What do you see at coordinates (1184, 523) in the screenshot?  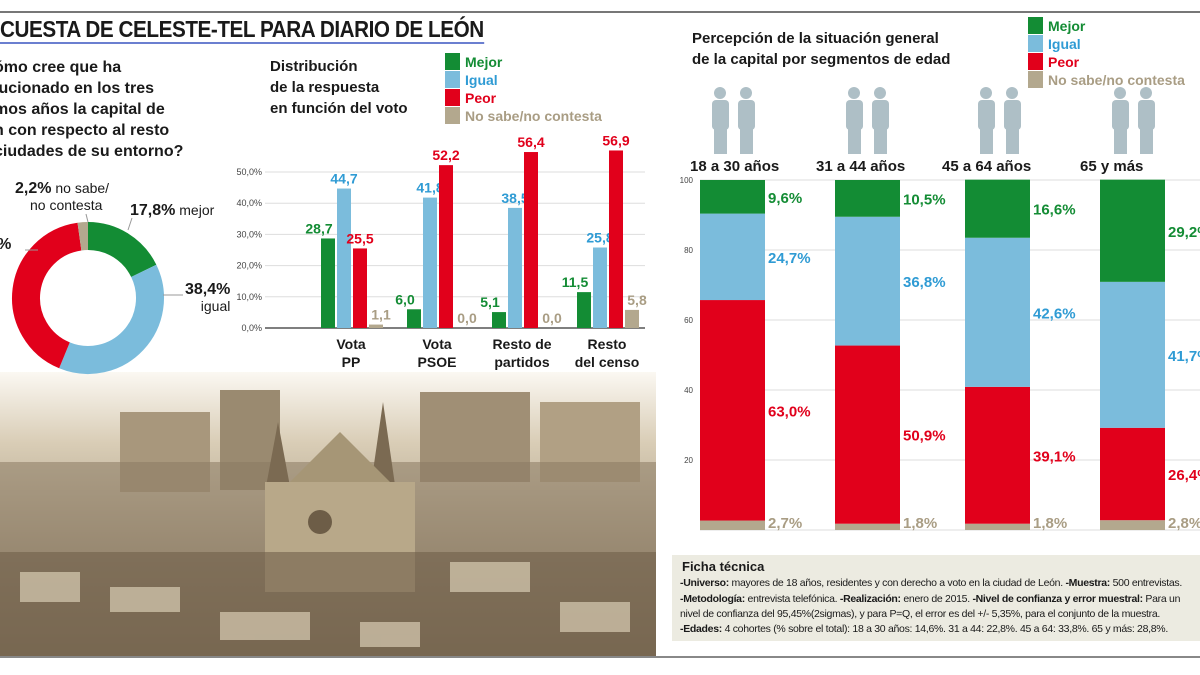 I see `data-label: 2,8%` at bounding box center [1184, 523].